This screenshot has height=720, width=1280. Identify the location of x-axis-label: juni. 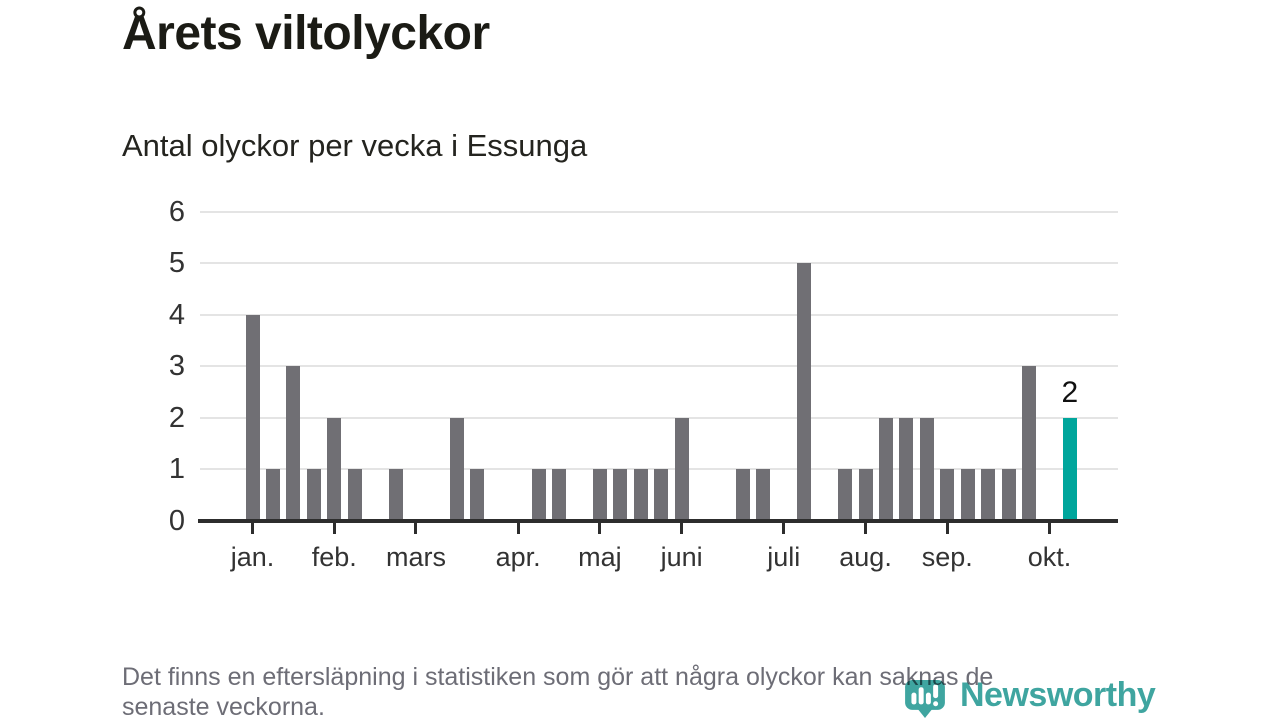
(681, 557).